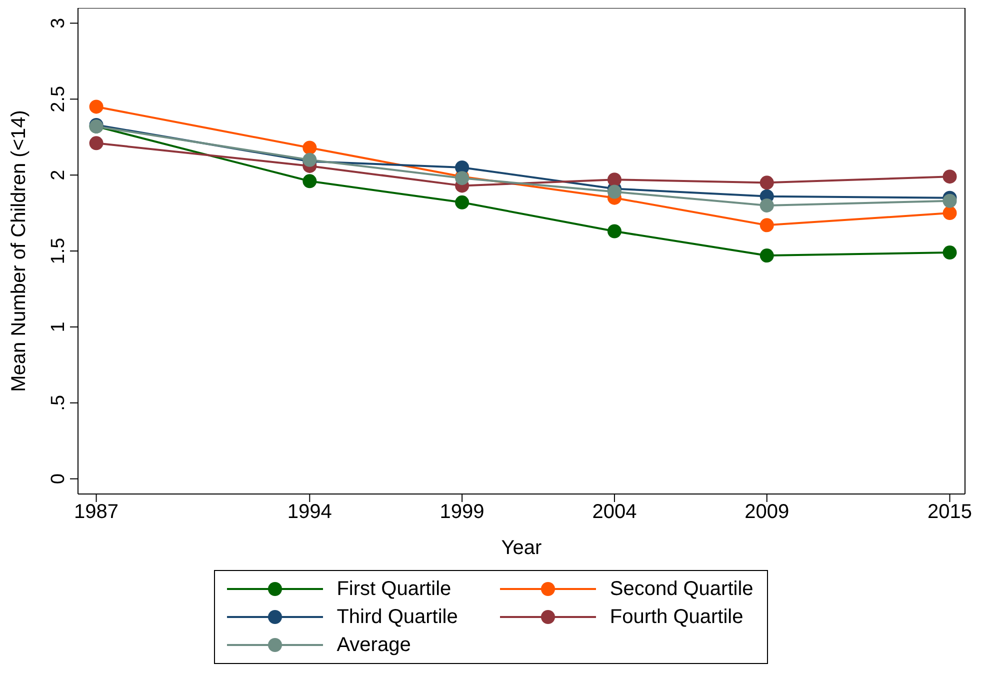 This screenshot has width=982, height=686. What do you see at coordinates (309, 512) in the screenshot?
I see `x-tick-label: 1994` at bounding box center [309, 512].